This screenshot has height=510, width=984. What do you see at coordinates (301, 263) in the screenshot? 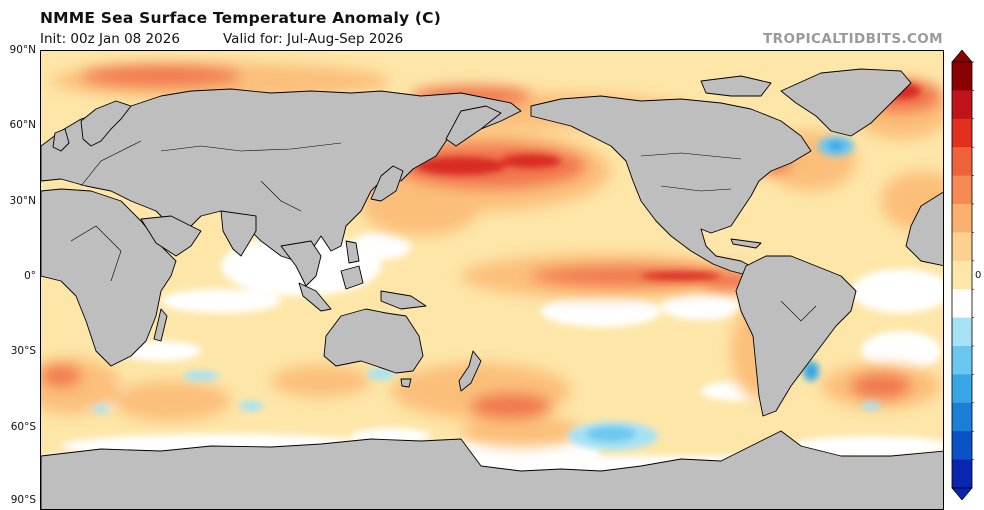
I see `land-se-asia` at bounding box center [301, 263].